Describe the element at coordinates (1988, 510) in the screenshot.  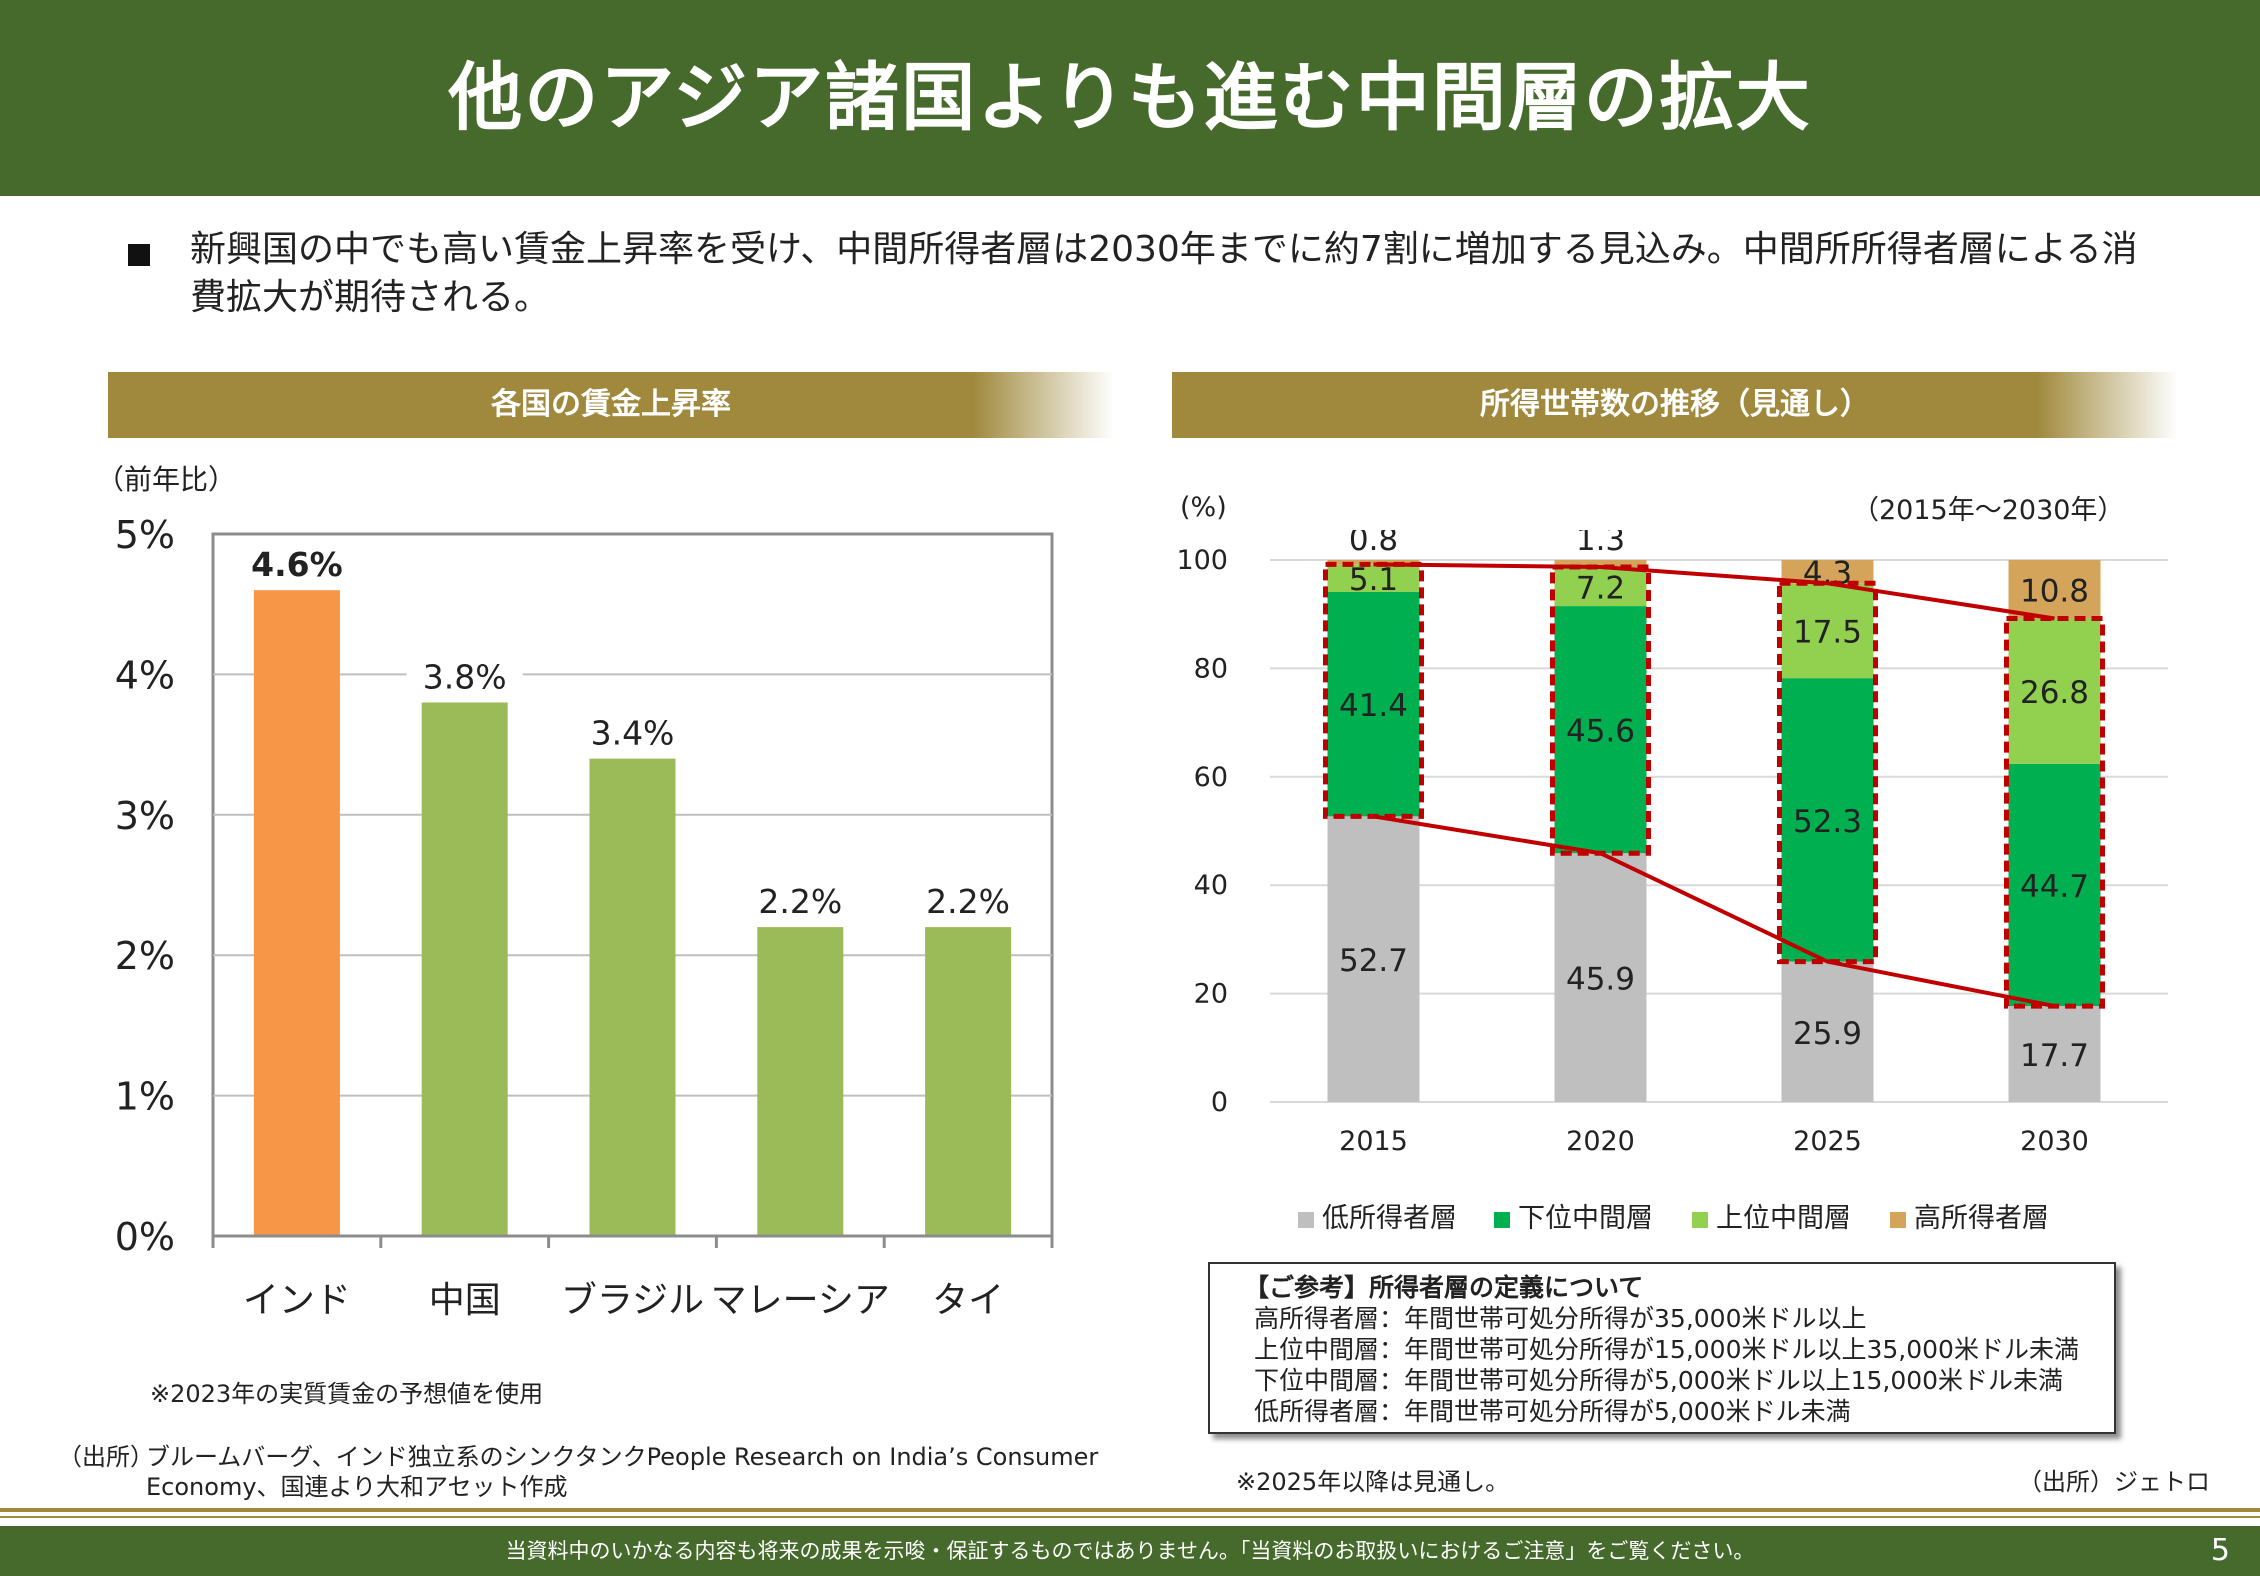
I see `right-chart-period: （2015年～2030年）` at that location.